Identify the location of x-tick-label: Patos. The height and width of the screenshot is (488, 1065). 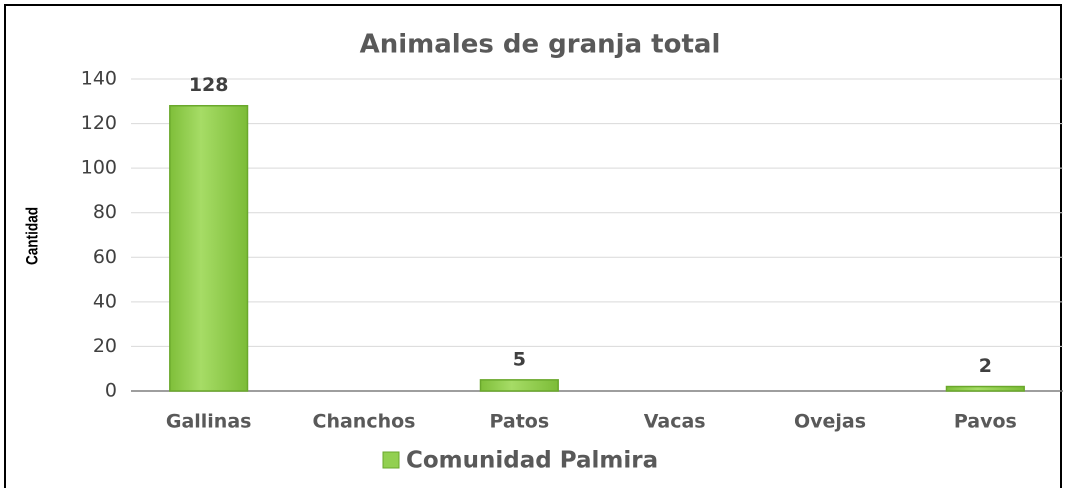
(519, 422).